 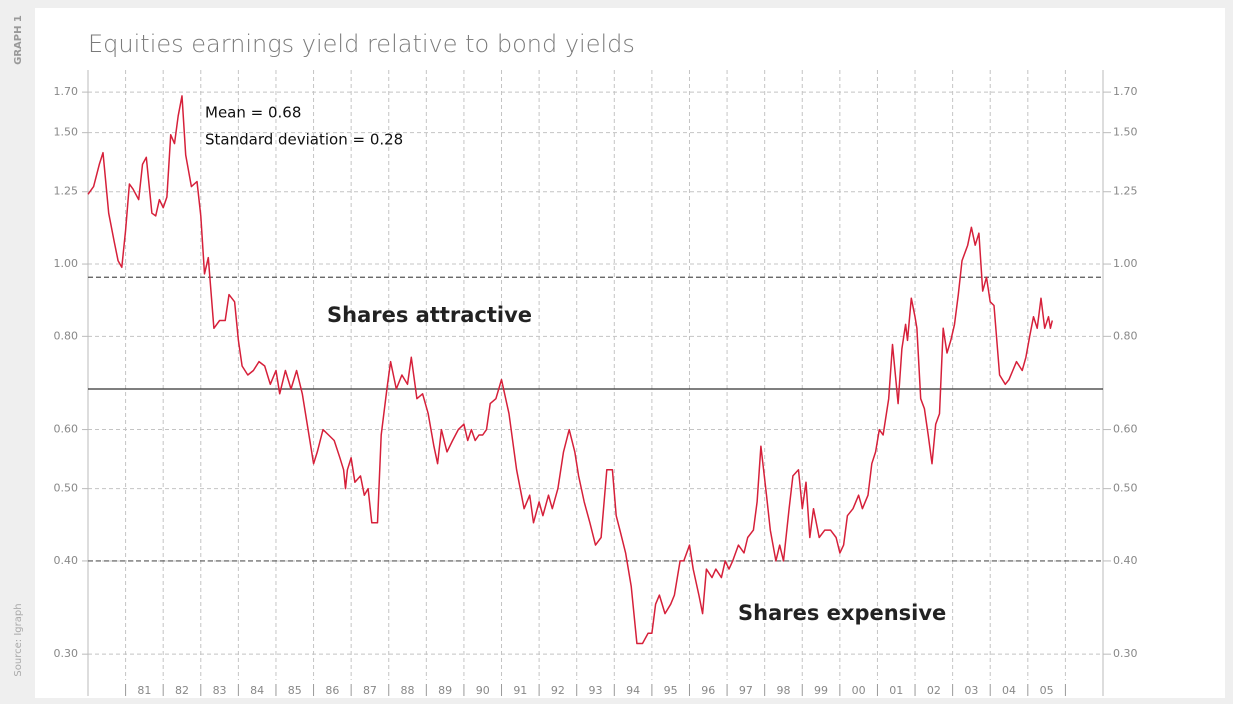 I want to click on y-tick-label: 0.50, so click(x=66, y=488).